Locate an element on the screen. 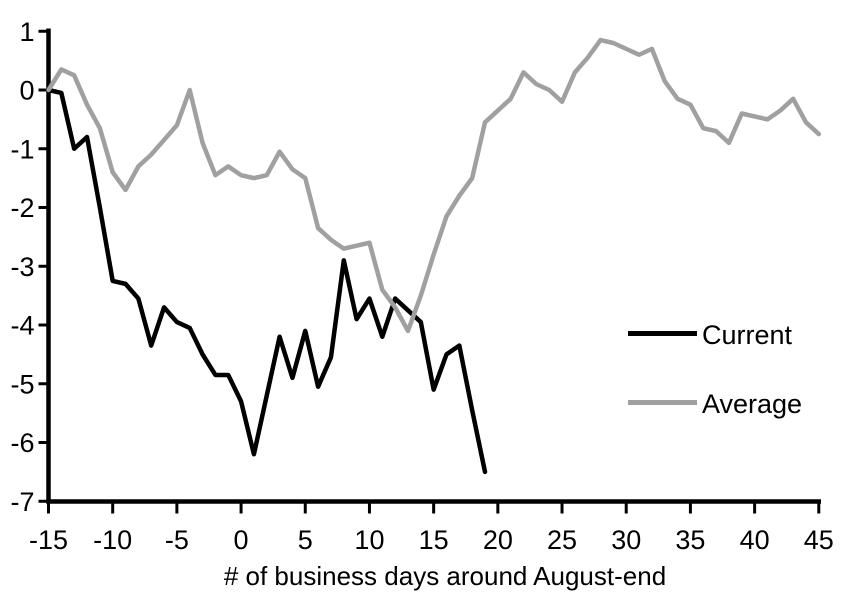 The image size is (852, 594). x-tick-label: 10 is located at coordinates (369, 540).